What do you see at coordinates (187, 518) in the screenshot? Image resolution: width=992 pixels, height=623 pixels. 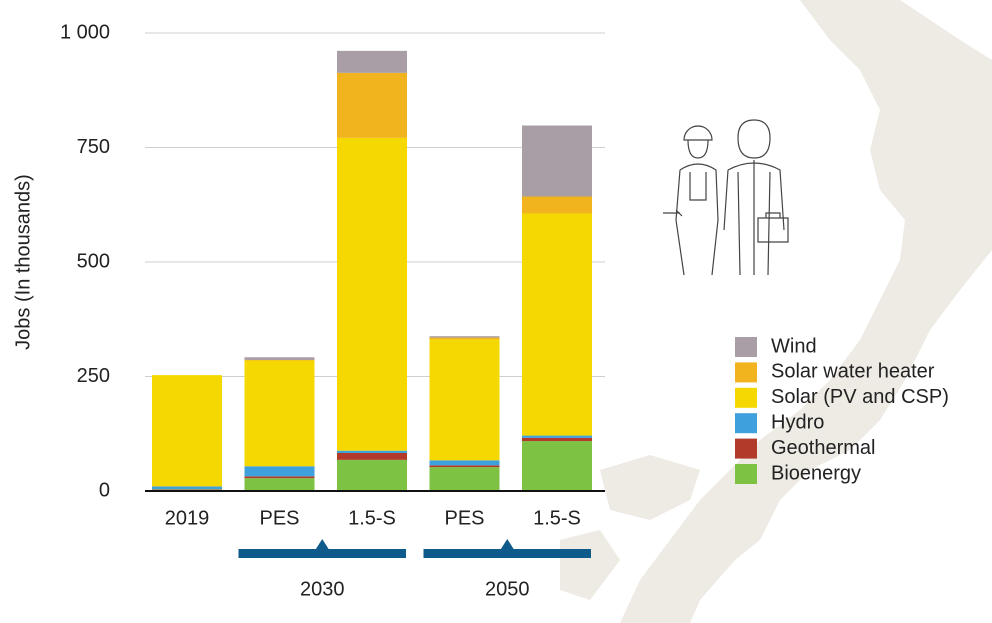 I see `x-tick-label: 2019` at bounding box center [187, 518].